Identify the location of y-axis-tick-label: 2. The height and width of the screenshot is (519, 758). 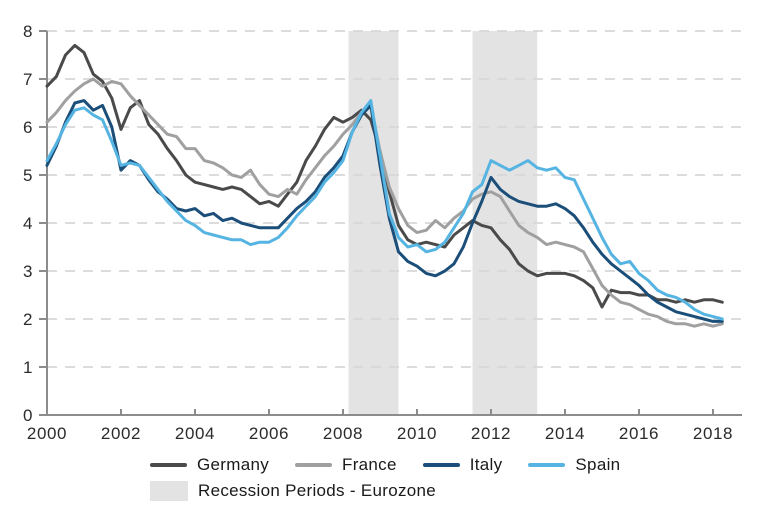
(28, 319).